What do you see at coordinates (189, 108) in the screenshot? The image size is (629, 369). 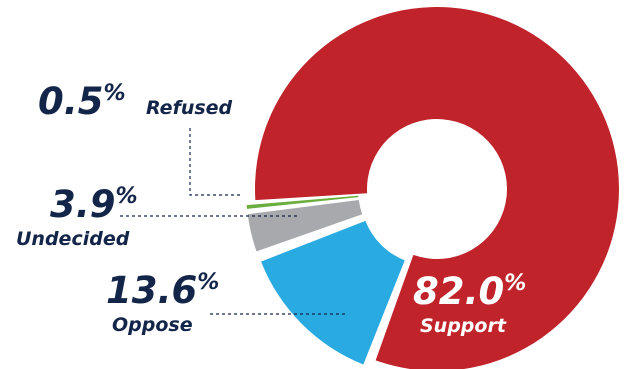 I see `refused-category-label: Refused` at bounding box center [189, 108].